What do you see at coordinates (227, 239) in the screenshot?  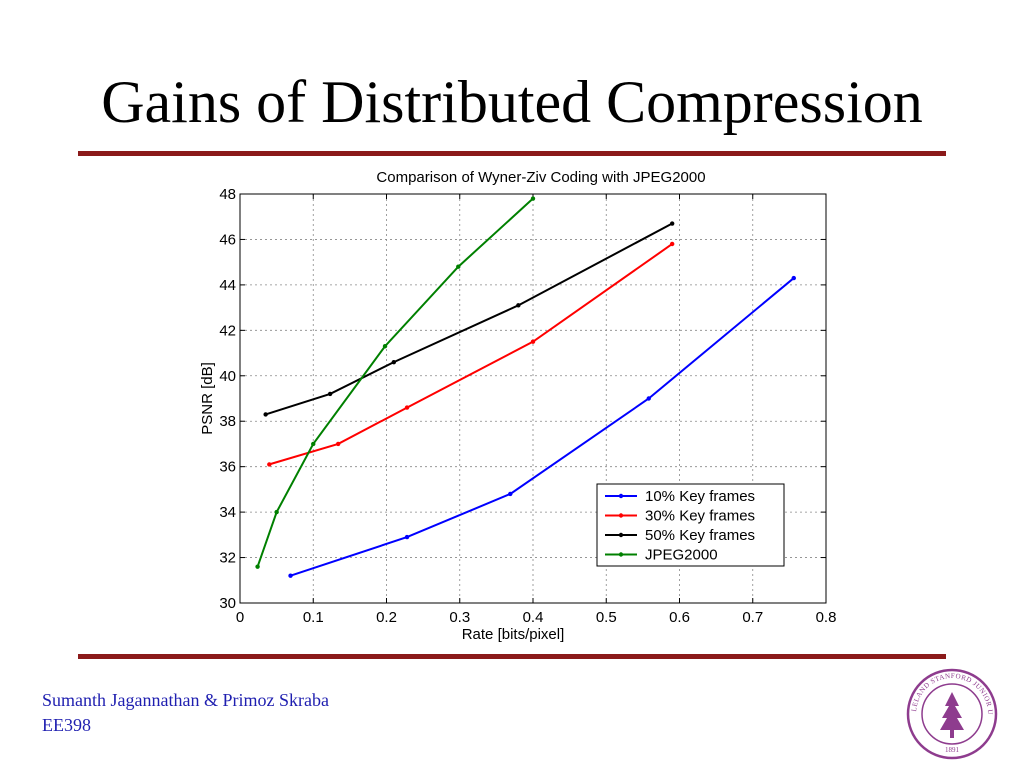 I see `y-tick-label: 46` at bounding box center [227, 239].